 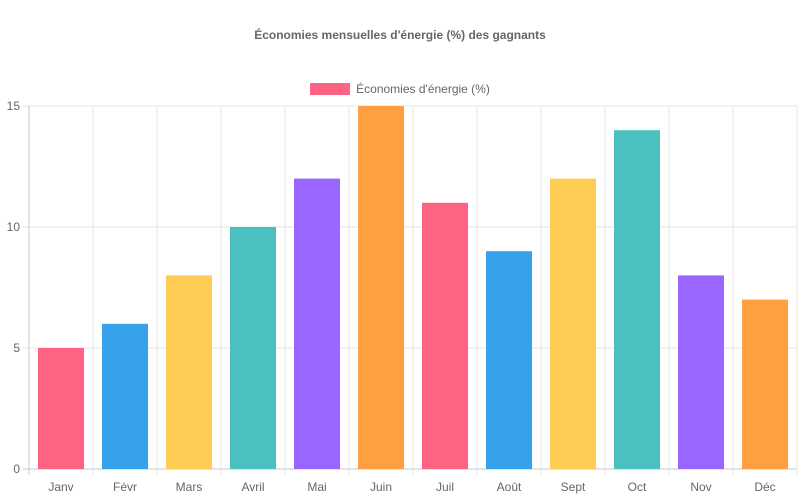 I want to click on x-tick-label: Juil, so click(x=445, y=487).